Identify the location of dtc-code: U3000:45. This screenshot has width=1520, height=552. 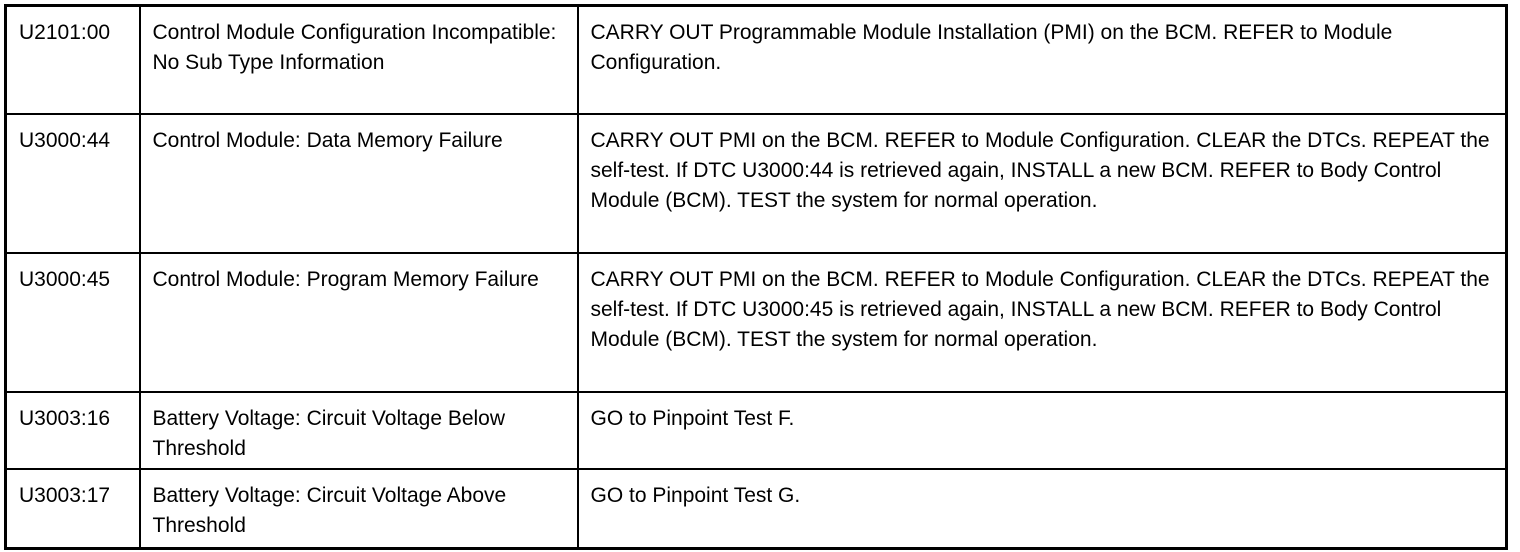
(72, 322).